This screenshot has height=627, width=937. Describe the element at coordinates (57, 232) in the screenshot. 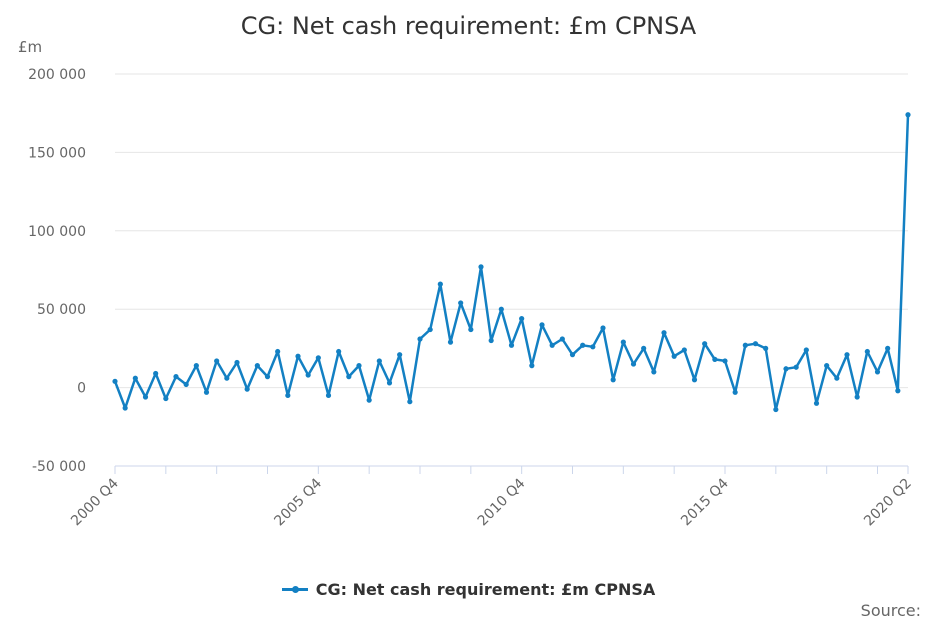

I see `y-tick-label: 100 000` at that location.